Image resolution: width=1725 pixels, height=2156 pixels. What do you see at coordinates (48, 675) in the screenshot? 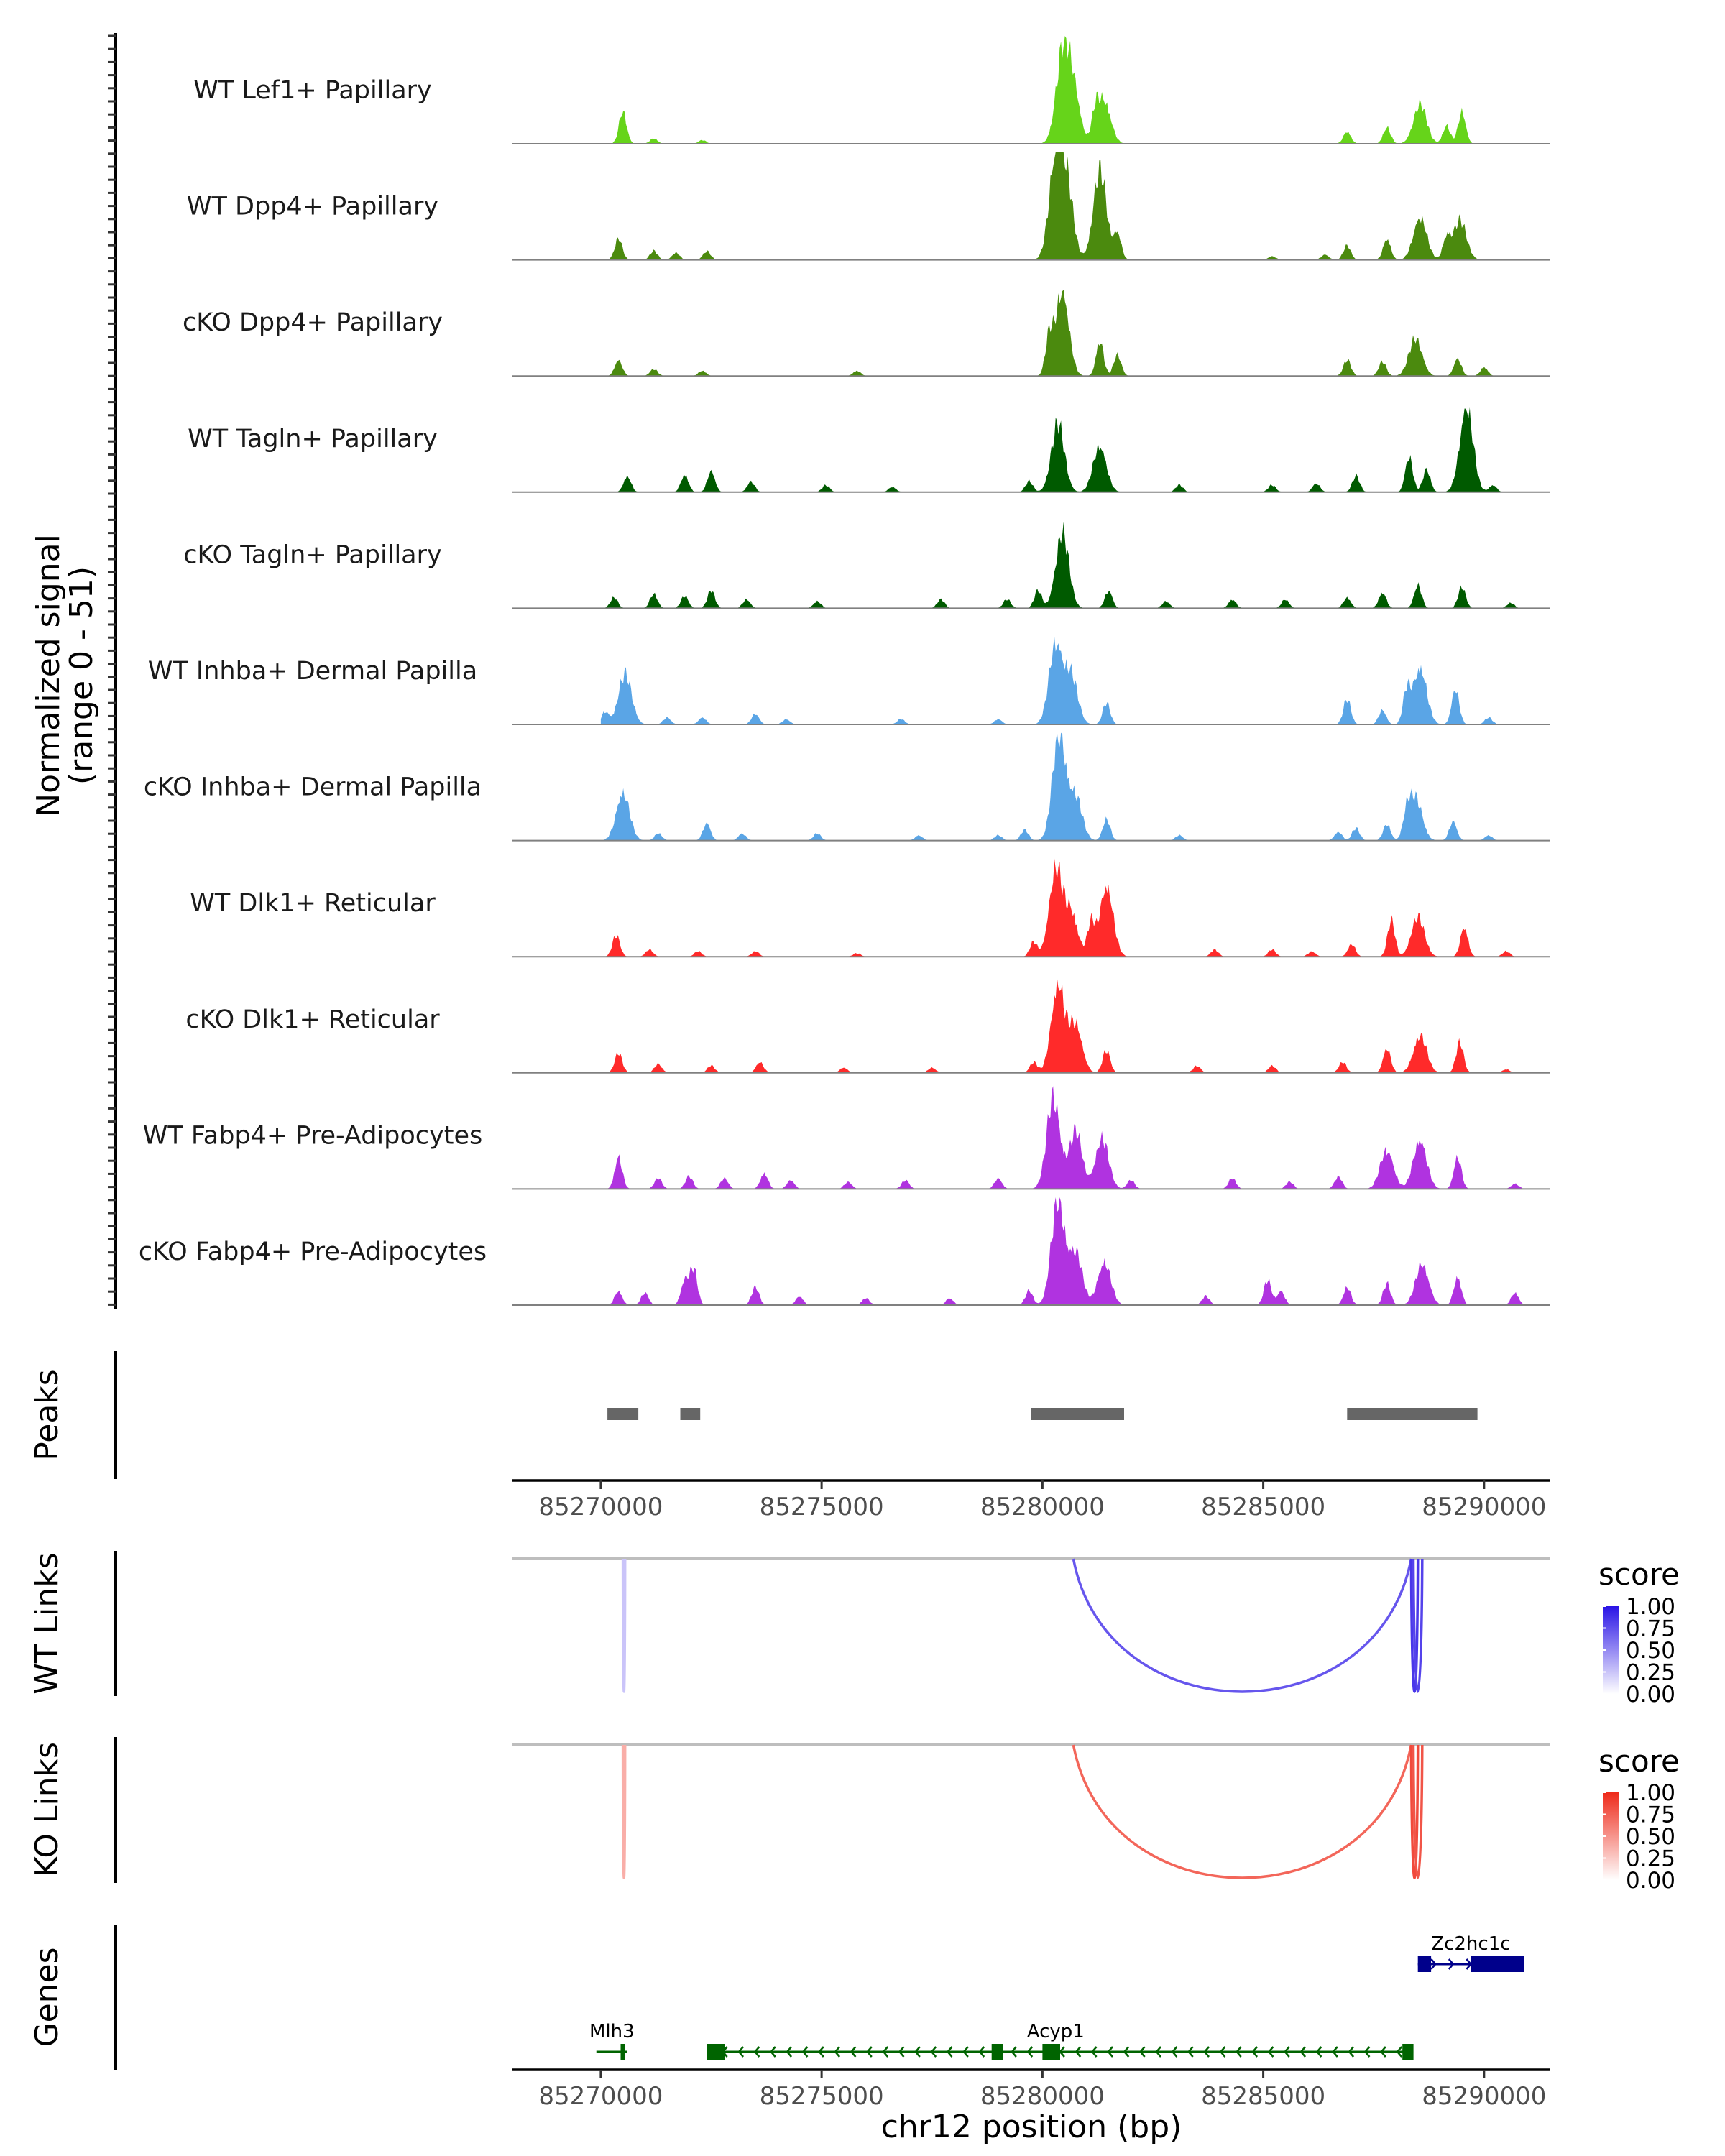
I see `coverage-y-title-line1: Normalized signal` at bounding box center [48, 675].